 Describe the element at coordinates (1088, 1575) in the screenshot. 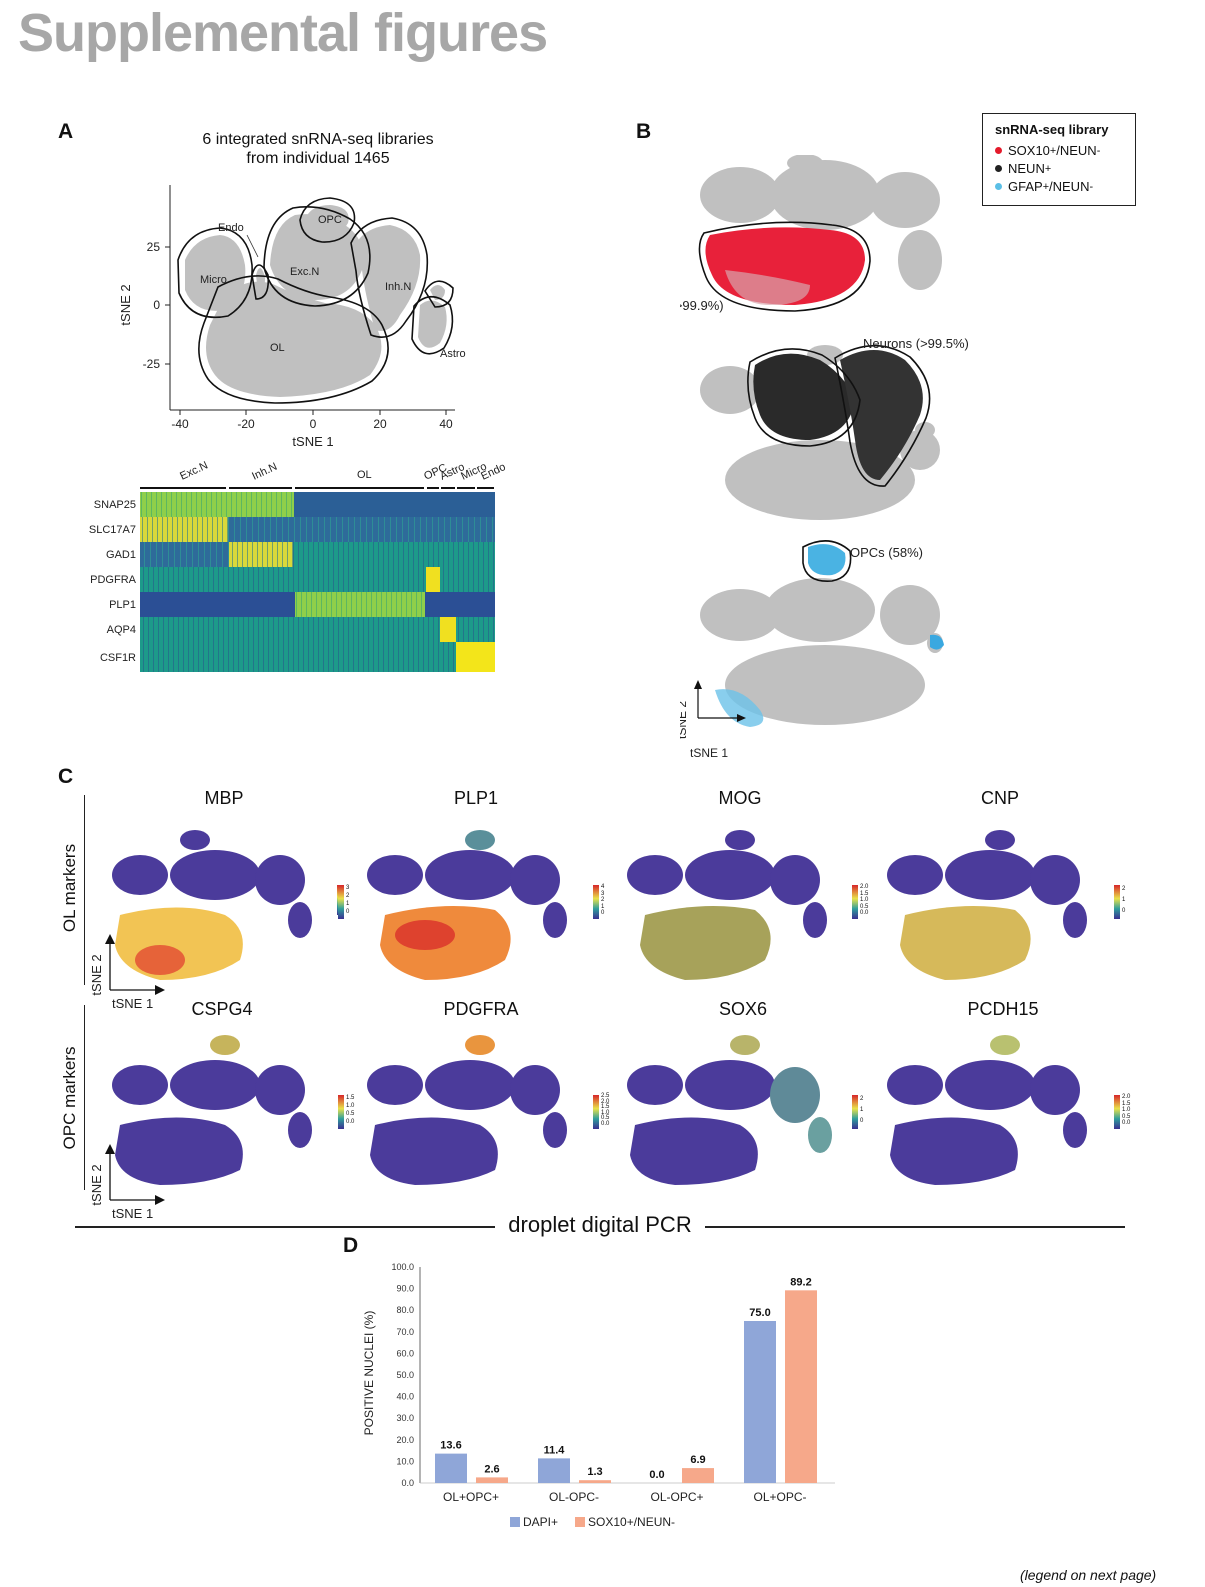

I see `footnote: (legend on next page)` at that location.